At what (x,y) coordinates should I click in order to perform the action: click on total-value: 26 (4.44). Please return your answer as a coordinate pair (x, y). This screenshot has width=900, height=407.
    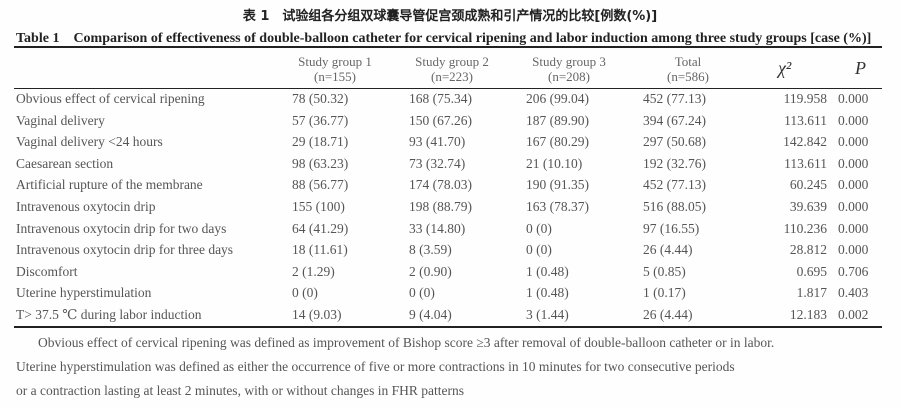
    Looking at the image, I should click on (668, 314).